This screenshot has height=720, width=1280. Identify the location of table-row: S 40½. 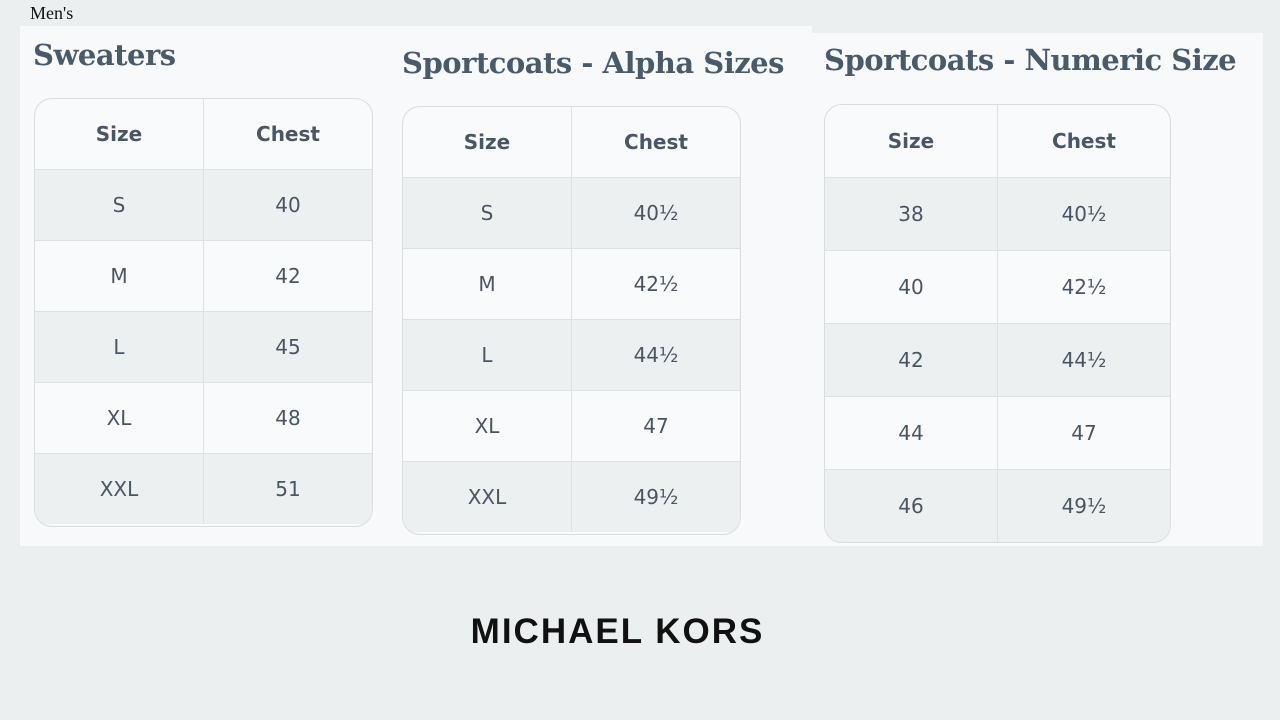
(571, 212).